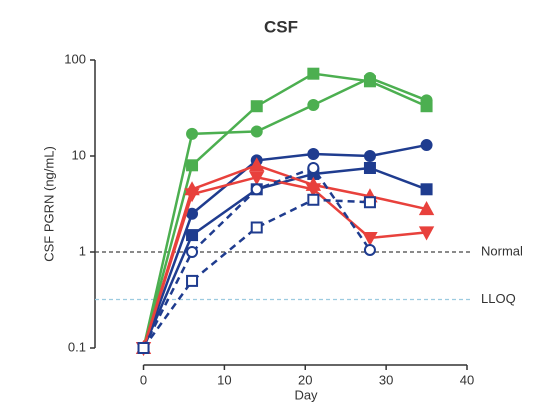 Image resolution: width=558 pixels, height=415 pixels. Describe the element at coordinates (306, 394) in the screenshot. I see `x-axis-label: Day` at that location.